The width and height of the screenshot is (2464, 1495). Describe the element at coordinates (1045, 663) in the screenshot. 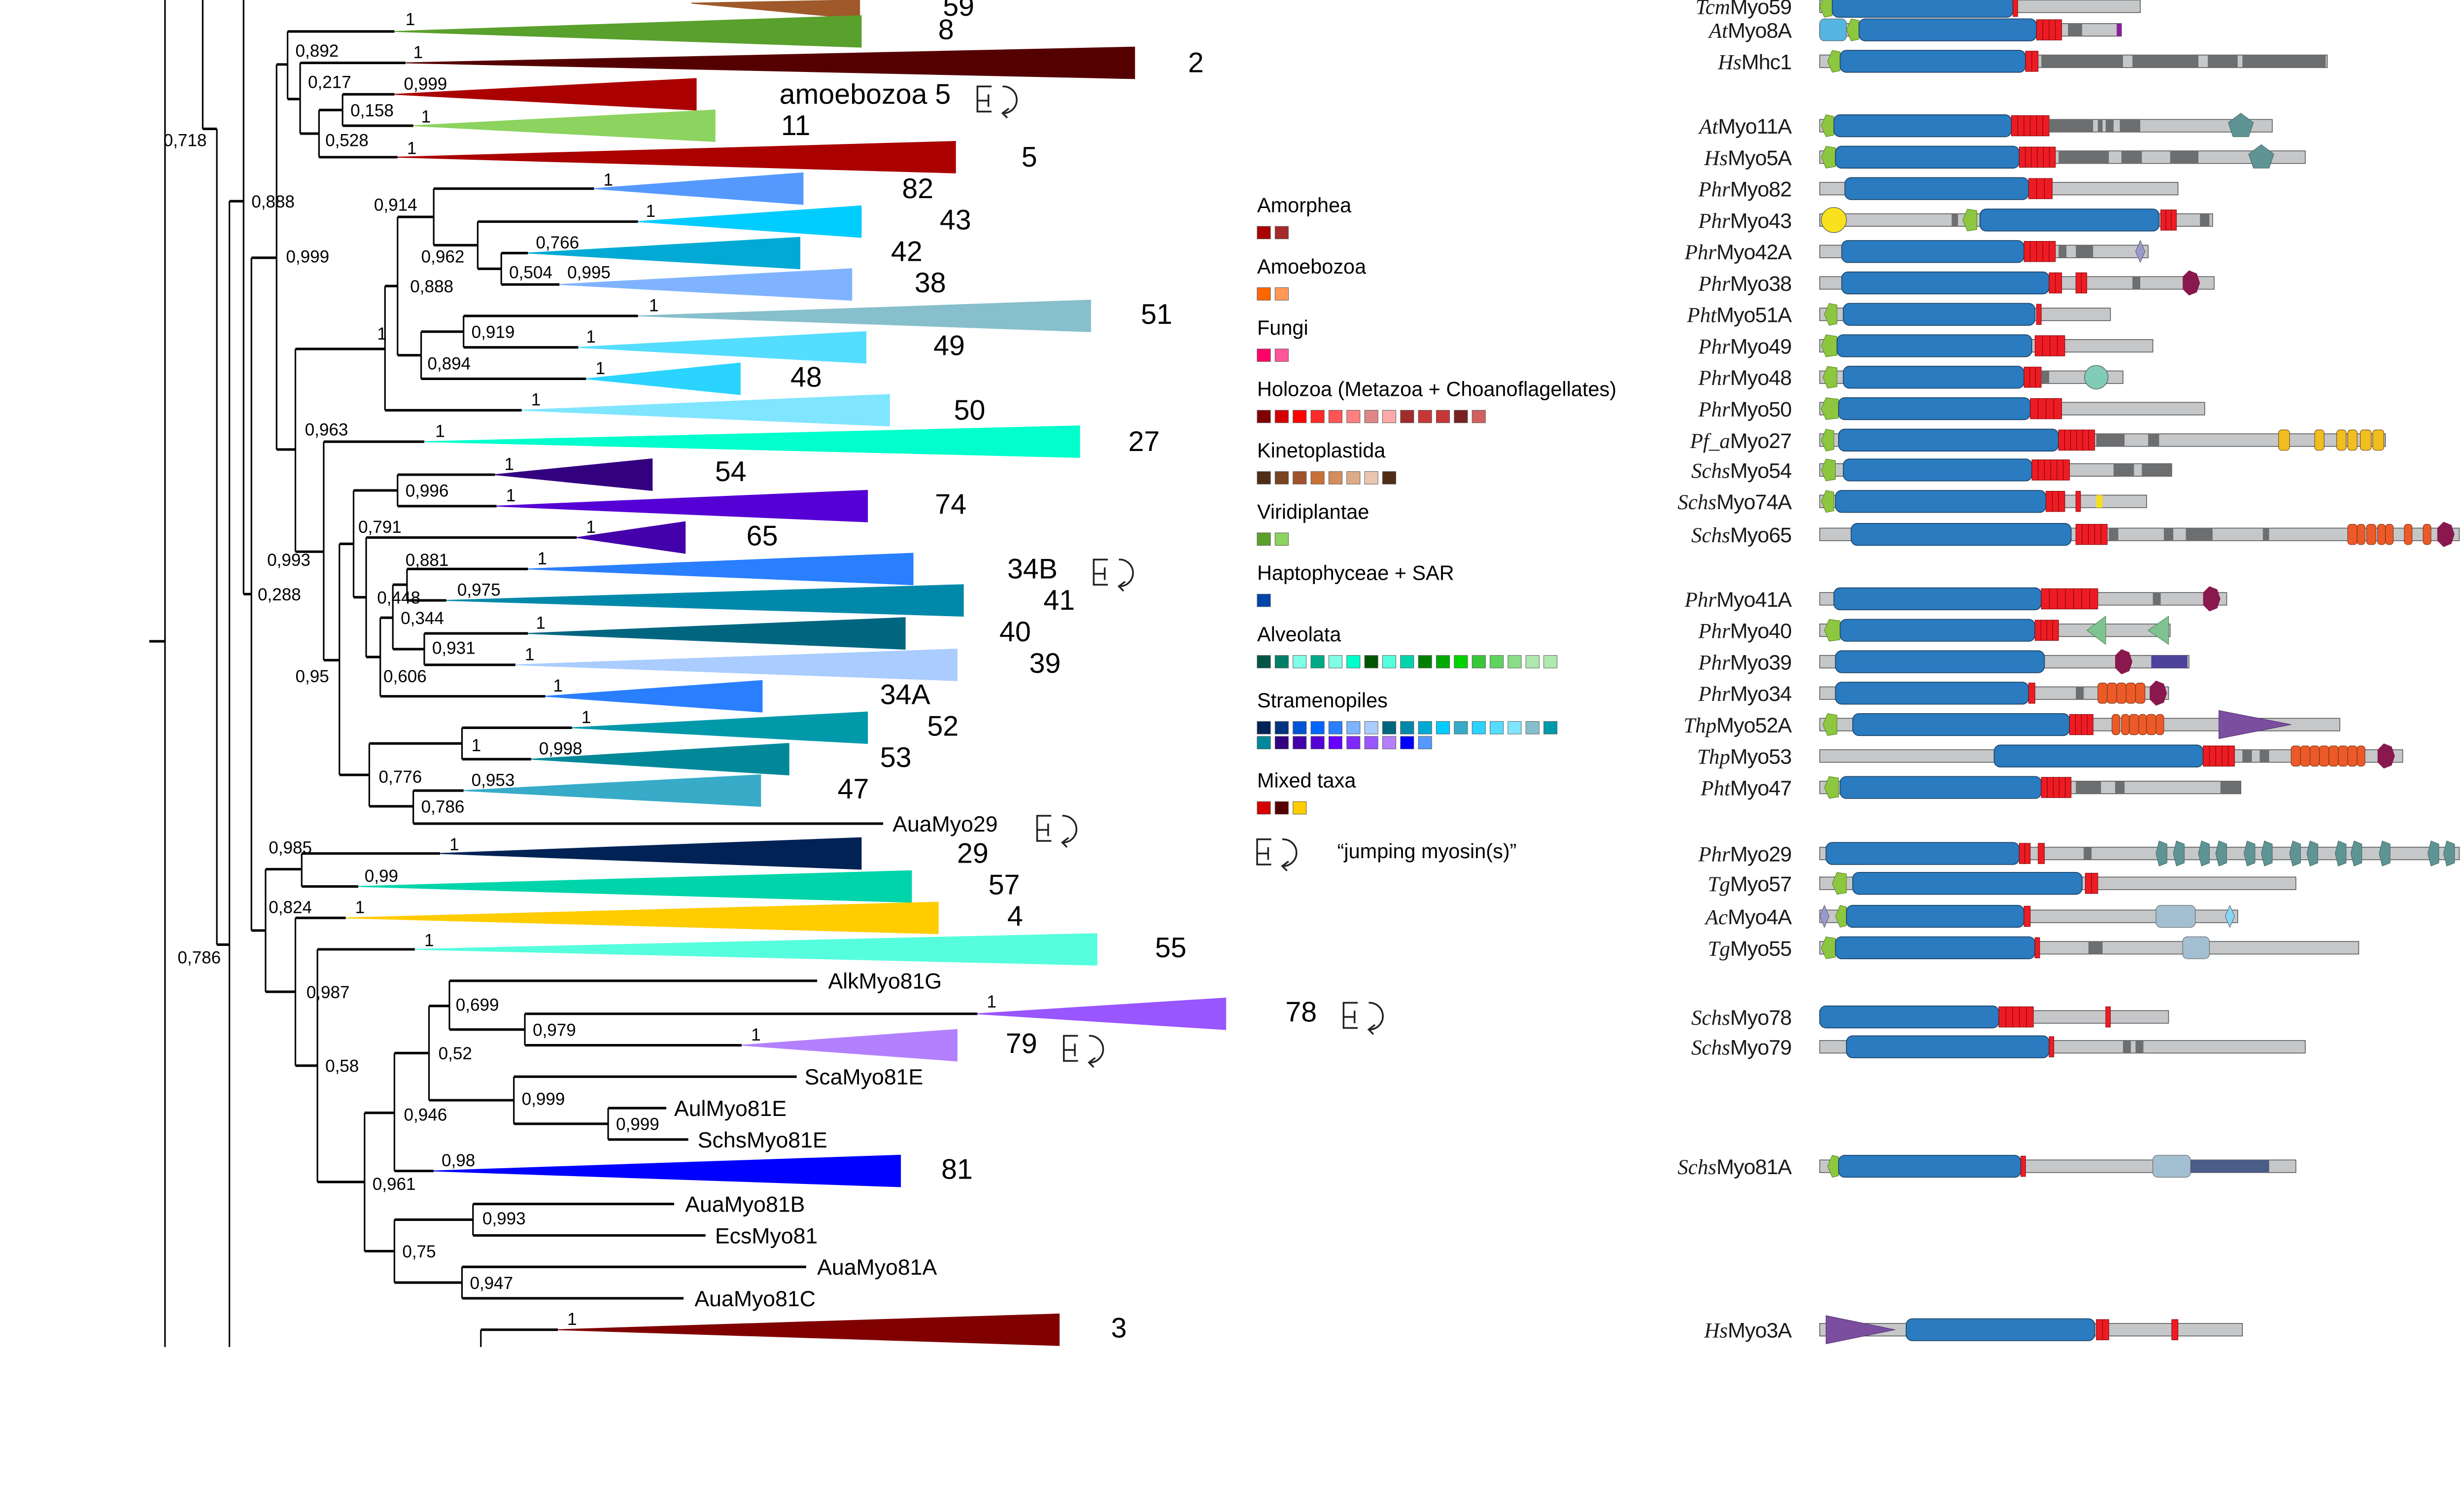

I see `clade-label: 39` at that location.